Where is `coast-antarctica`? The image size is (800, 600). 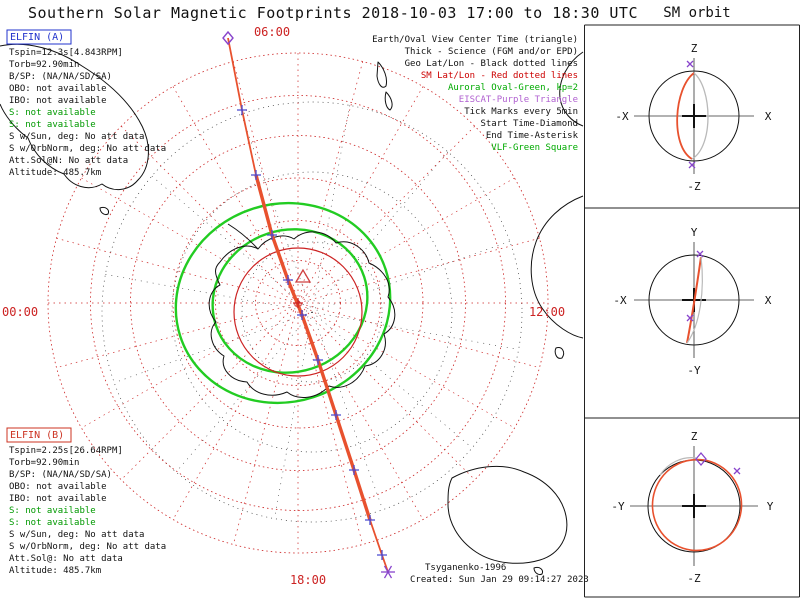 coast-antarctica is located at coordinates (302, 314).